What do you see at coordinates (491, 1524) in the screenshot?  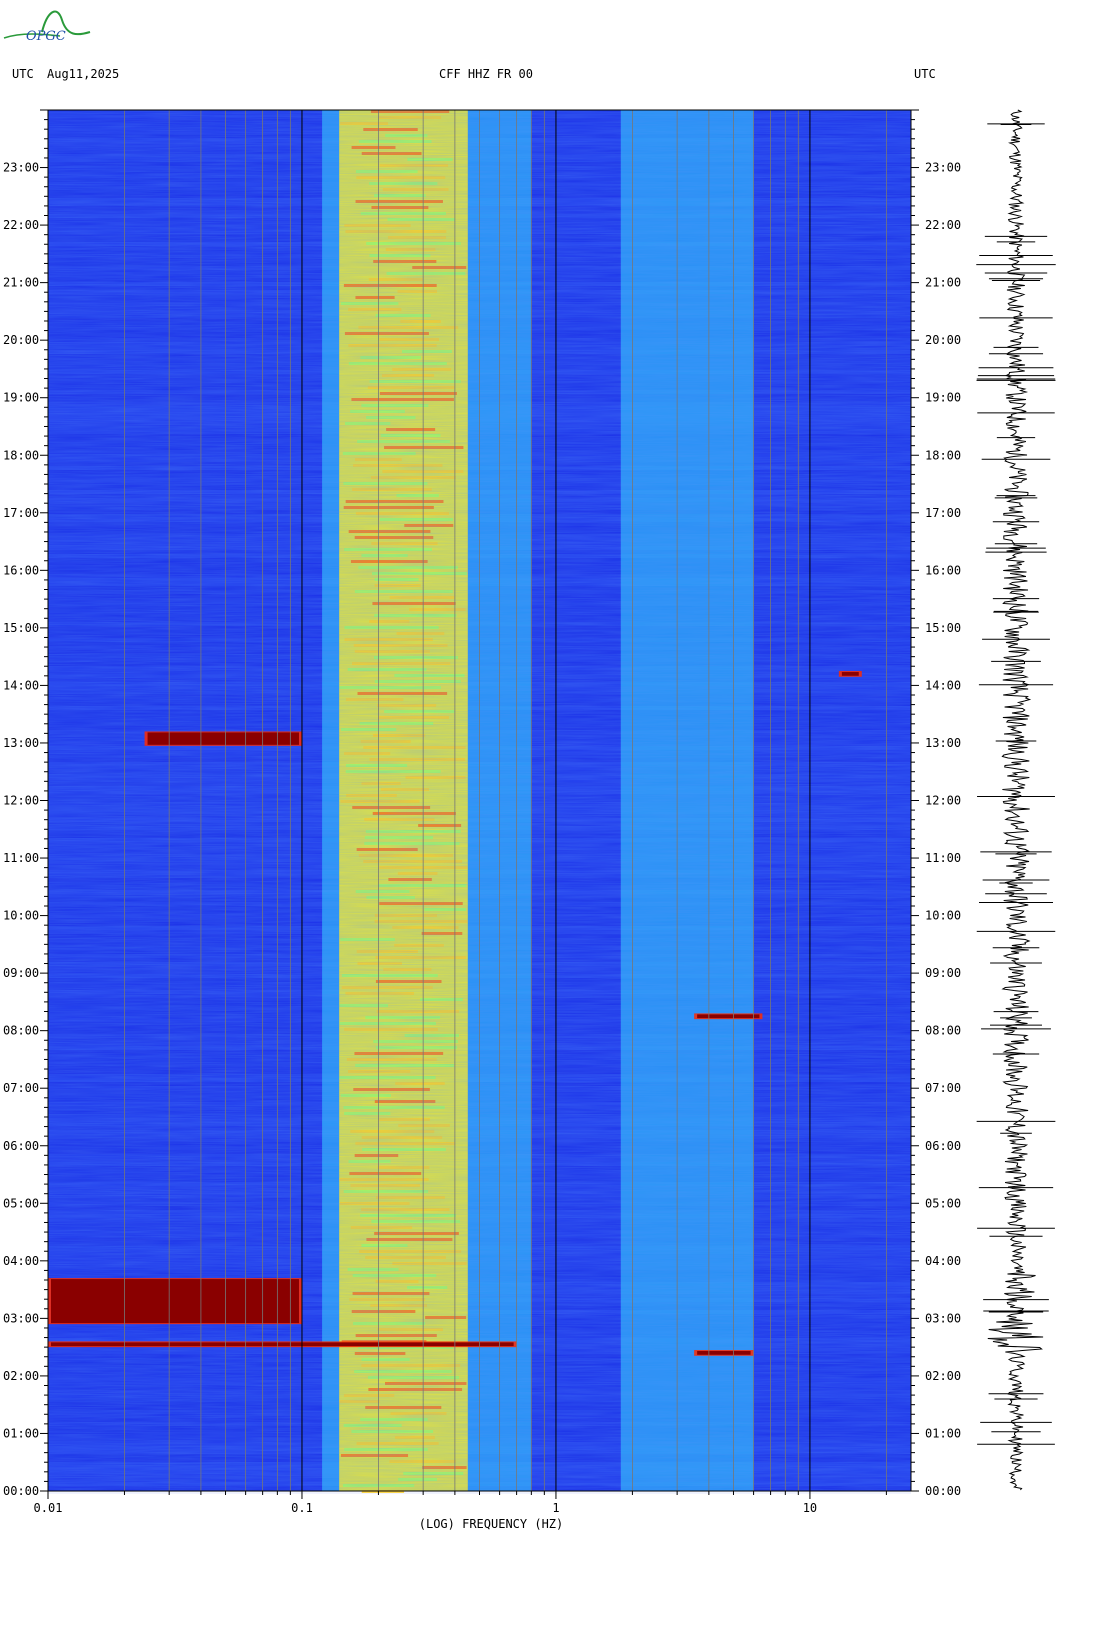 I see `x-axis-label-text: (LOG) FREQUENCY (HZ)` at bounding box center [491, 1524].